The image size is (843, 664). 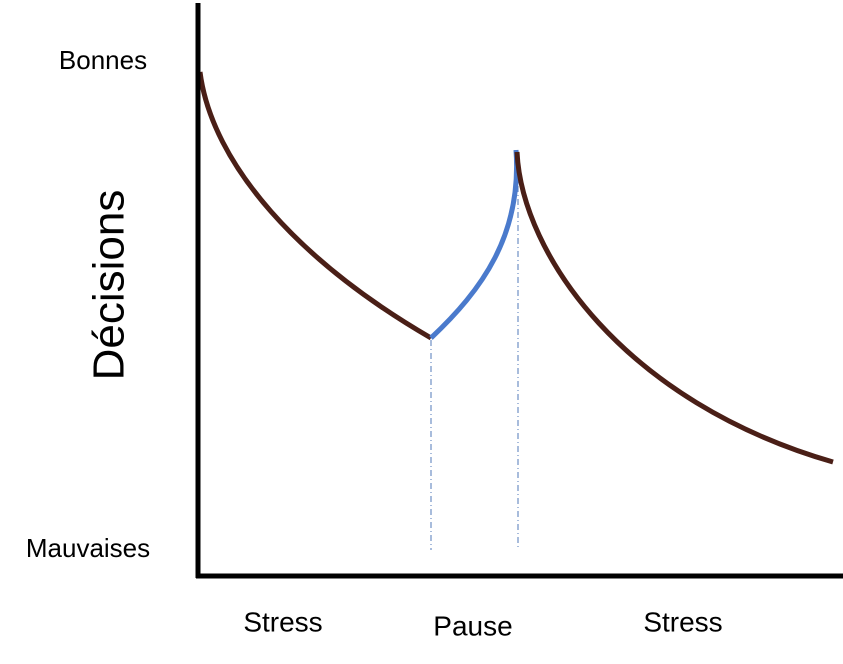 I want to click on pause-curve, so click(x=474, y=244).